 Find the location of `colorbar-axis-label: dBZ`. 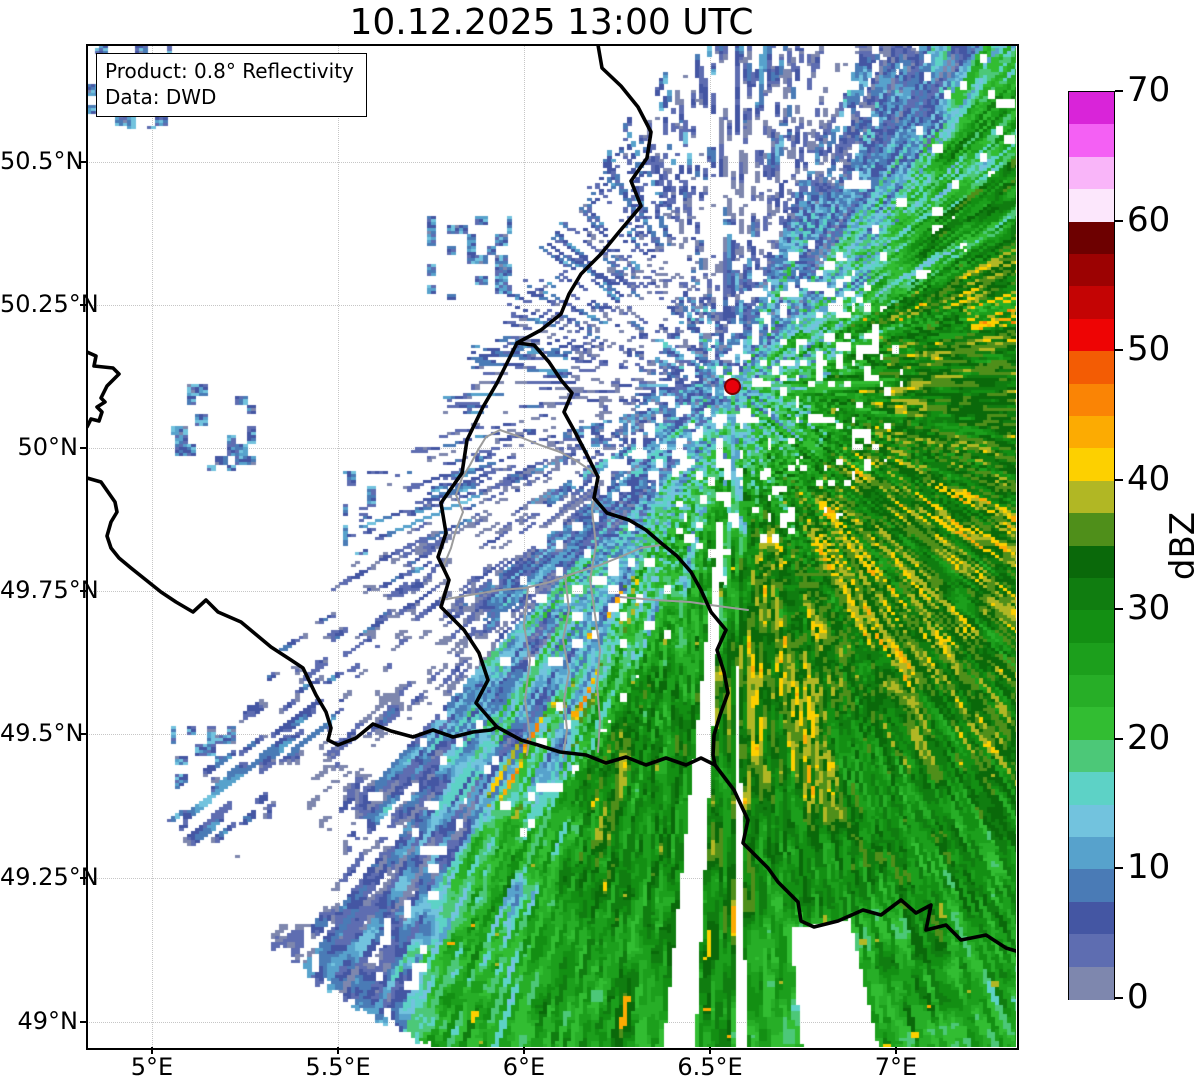

colorbar-axis-label: dBZ is located at coordinates (1182, 546).